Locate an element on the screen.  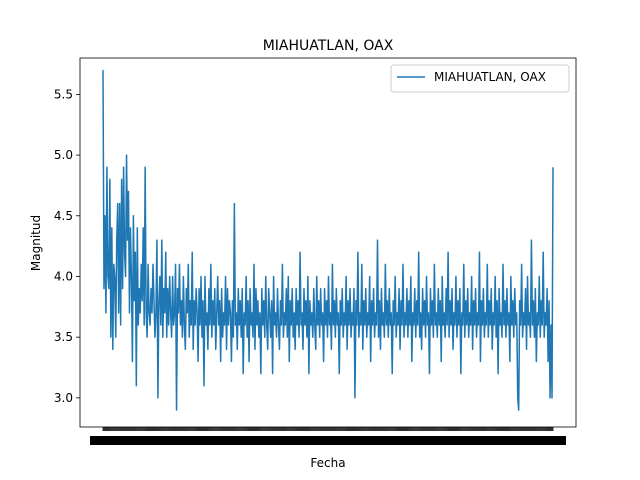
x-tick-label-overlap is located at coordinates (553, 440).